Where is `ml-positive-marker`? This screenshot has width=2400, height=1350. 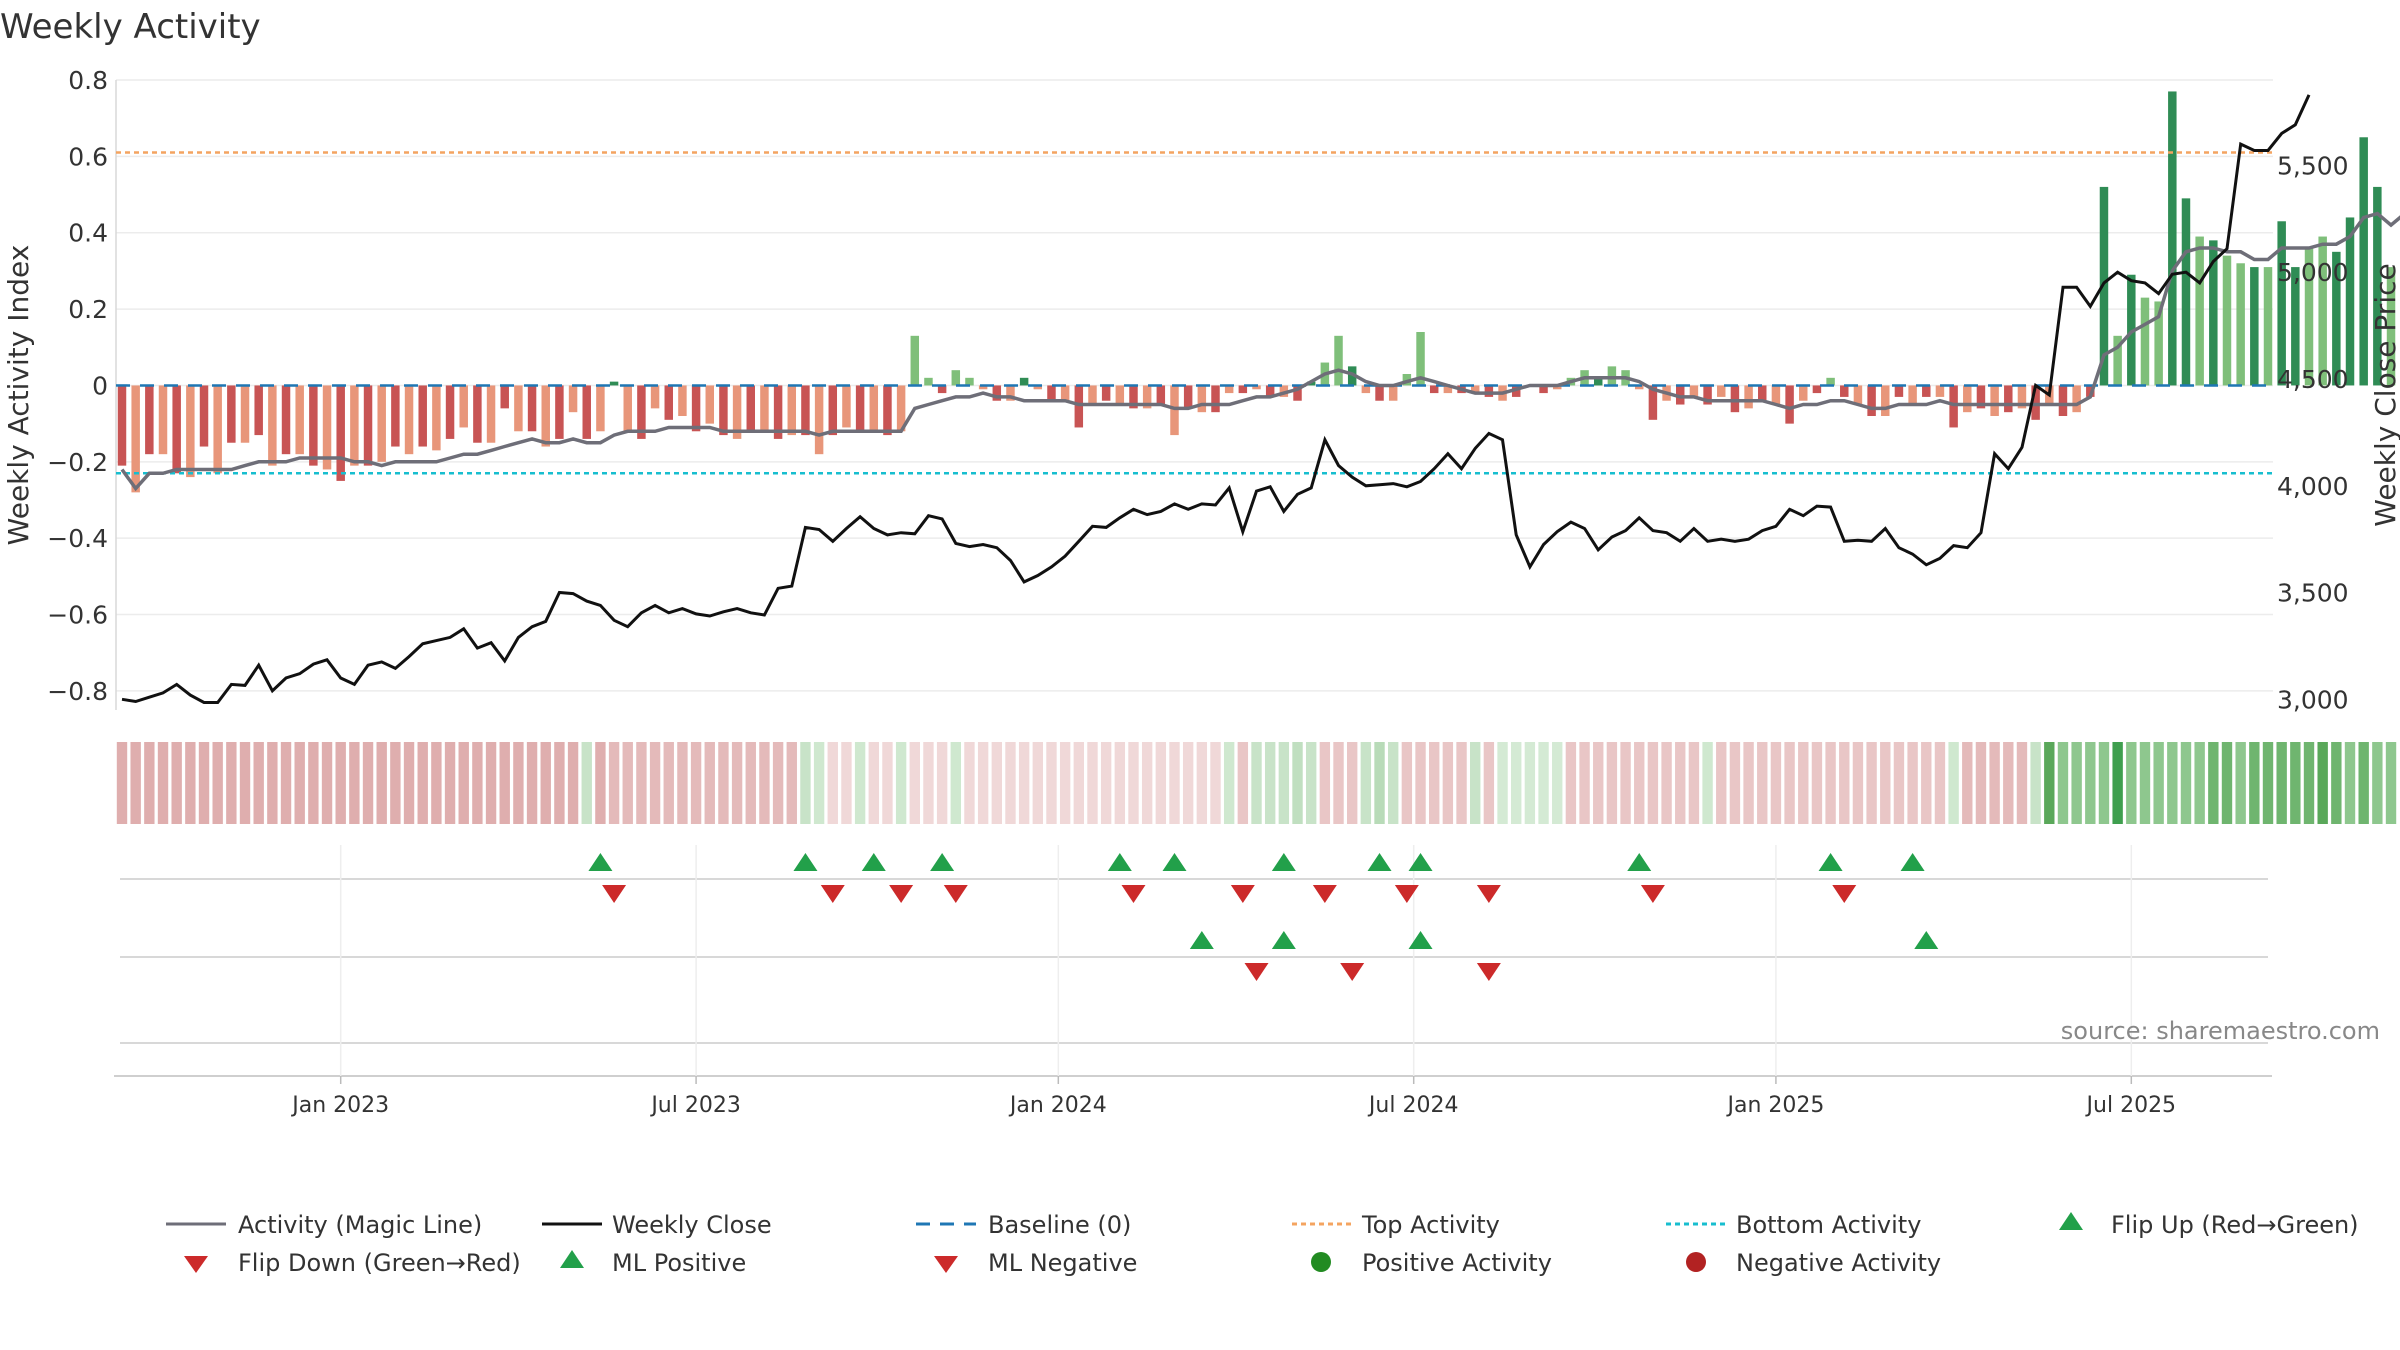 ml-positive-marker is located at coordinates (1201, 940).